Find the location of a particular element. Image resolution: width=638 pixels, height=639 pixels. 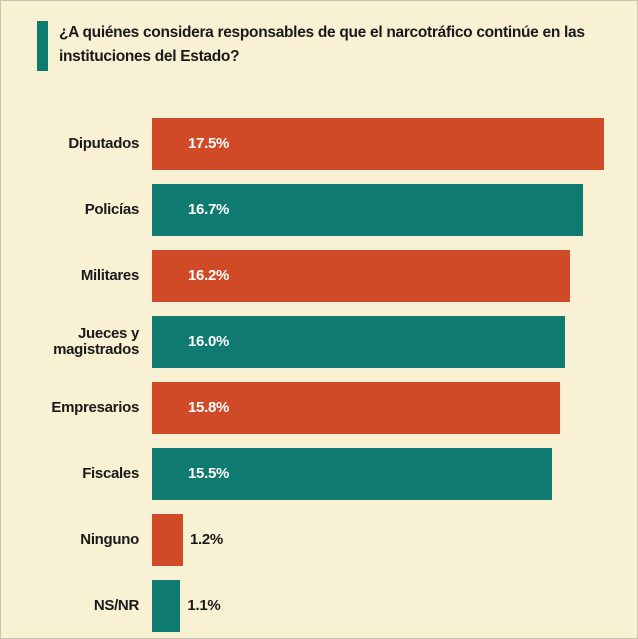

value-label: 16.7% is located at coordinates (209, 209).